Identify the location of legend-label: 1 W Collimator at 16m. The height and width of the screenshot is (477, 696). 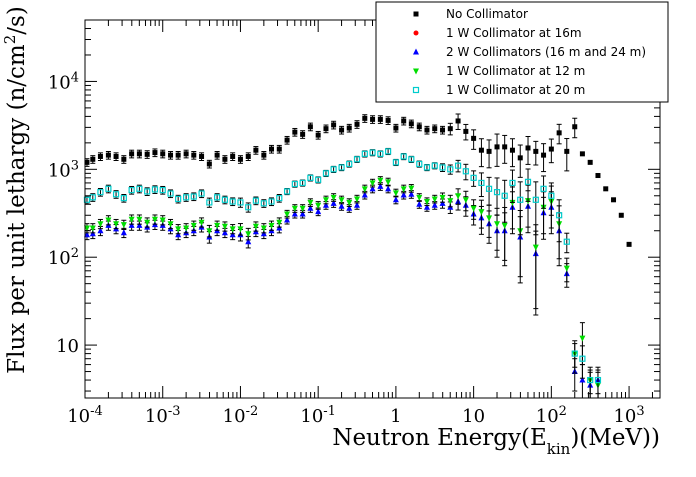
(514, 33).